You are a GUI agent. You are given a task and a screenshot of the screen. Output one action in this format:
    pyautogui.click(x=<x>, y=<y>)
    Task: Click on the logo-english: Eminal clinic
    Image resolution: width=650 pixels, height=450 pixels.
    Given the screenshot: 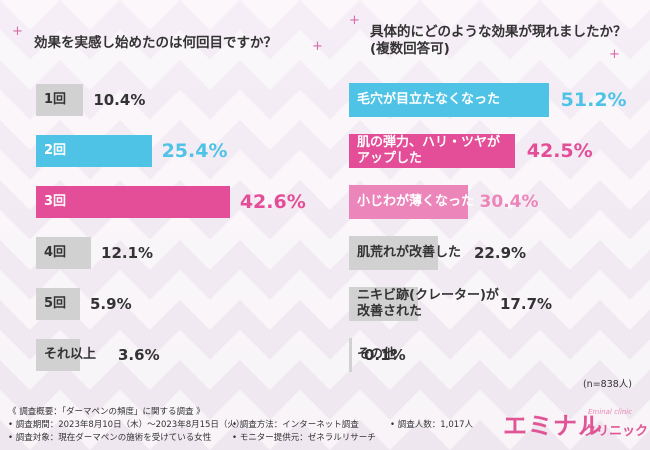 What is the action you would take?
    pyautogui.click(x=610, y=412)
    